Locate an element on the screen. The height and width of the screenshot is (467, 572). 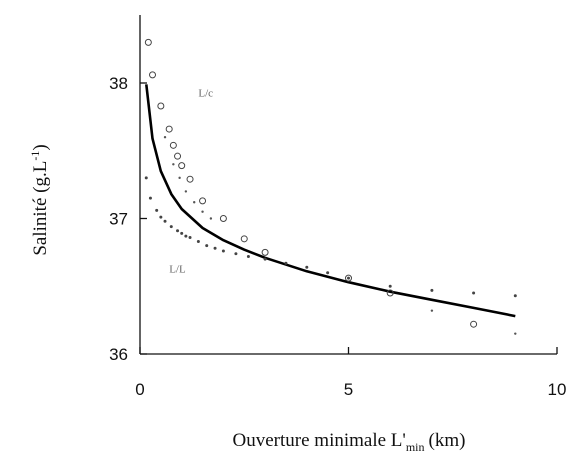
series-tag-label: L/L is located at coordinates (177, 270).